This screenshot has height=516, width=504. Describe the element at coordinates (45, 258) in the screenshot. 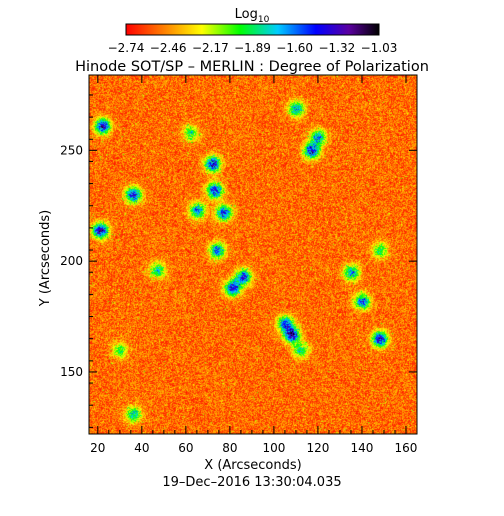

I see `y-axis-label: Y (Arcseconds)` at that location.